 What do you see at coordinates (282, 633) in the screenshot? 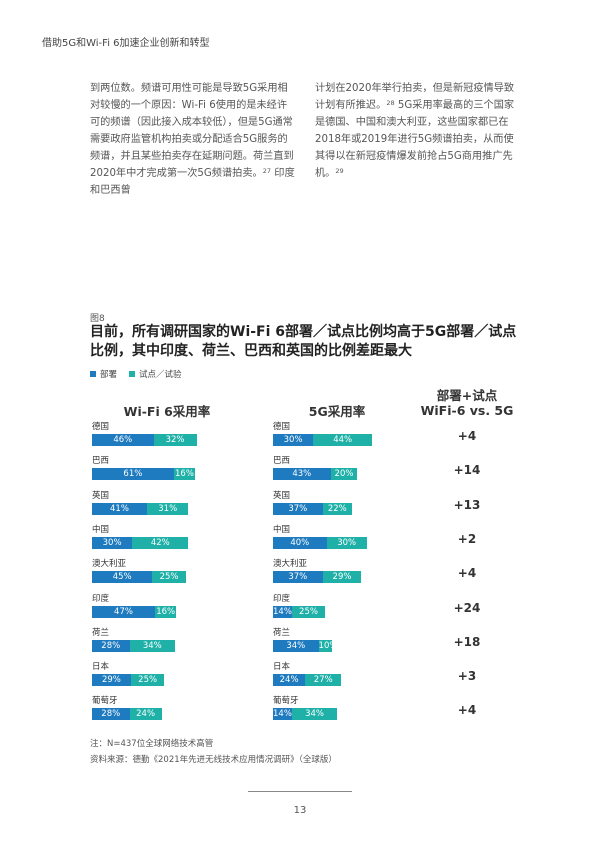
I see `country-label: 荷兰` at bounding box center [282, 633].